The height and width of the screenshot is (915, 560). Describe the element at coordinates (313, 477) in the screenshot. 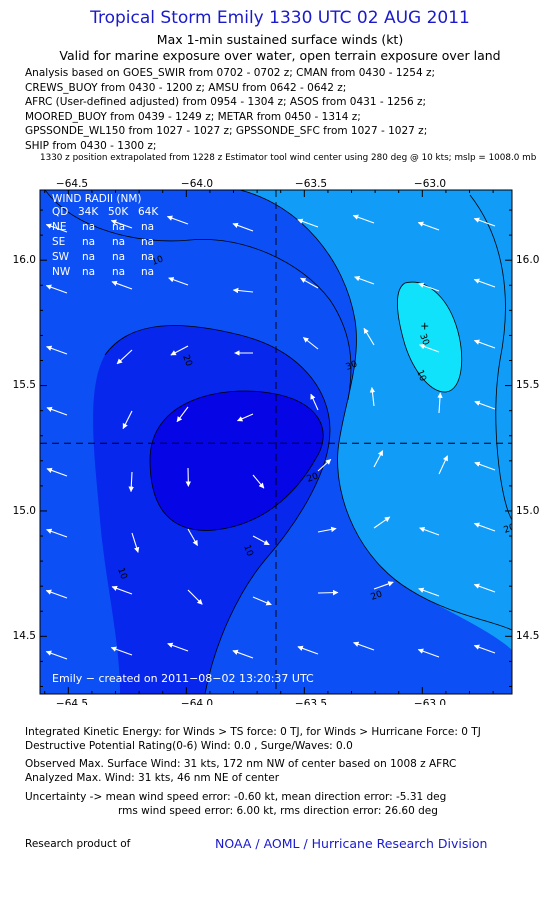

I see `contour-label: 20` at that location.